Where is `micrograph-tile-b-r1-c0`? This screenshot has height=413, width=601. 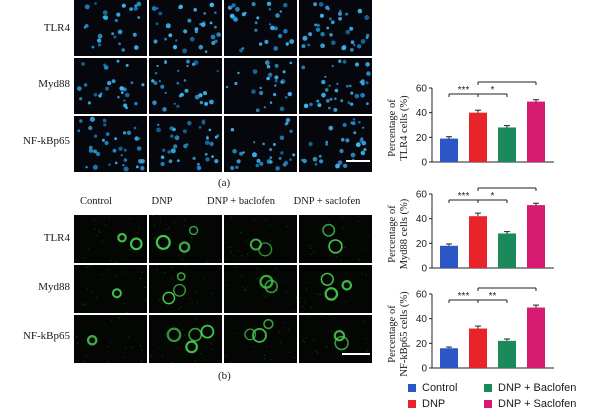
micrograph-tile-b-r1-c0 is located at coordinates (110, 289).